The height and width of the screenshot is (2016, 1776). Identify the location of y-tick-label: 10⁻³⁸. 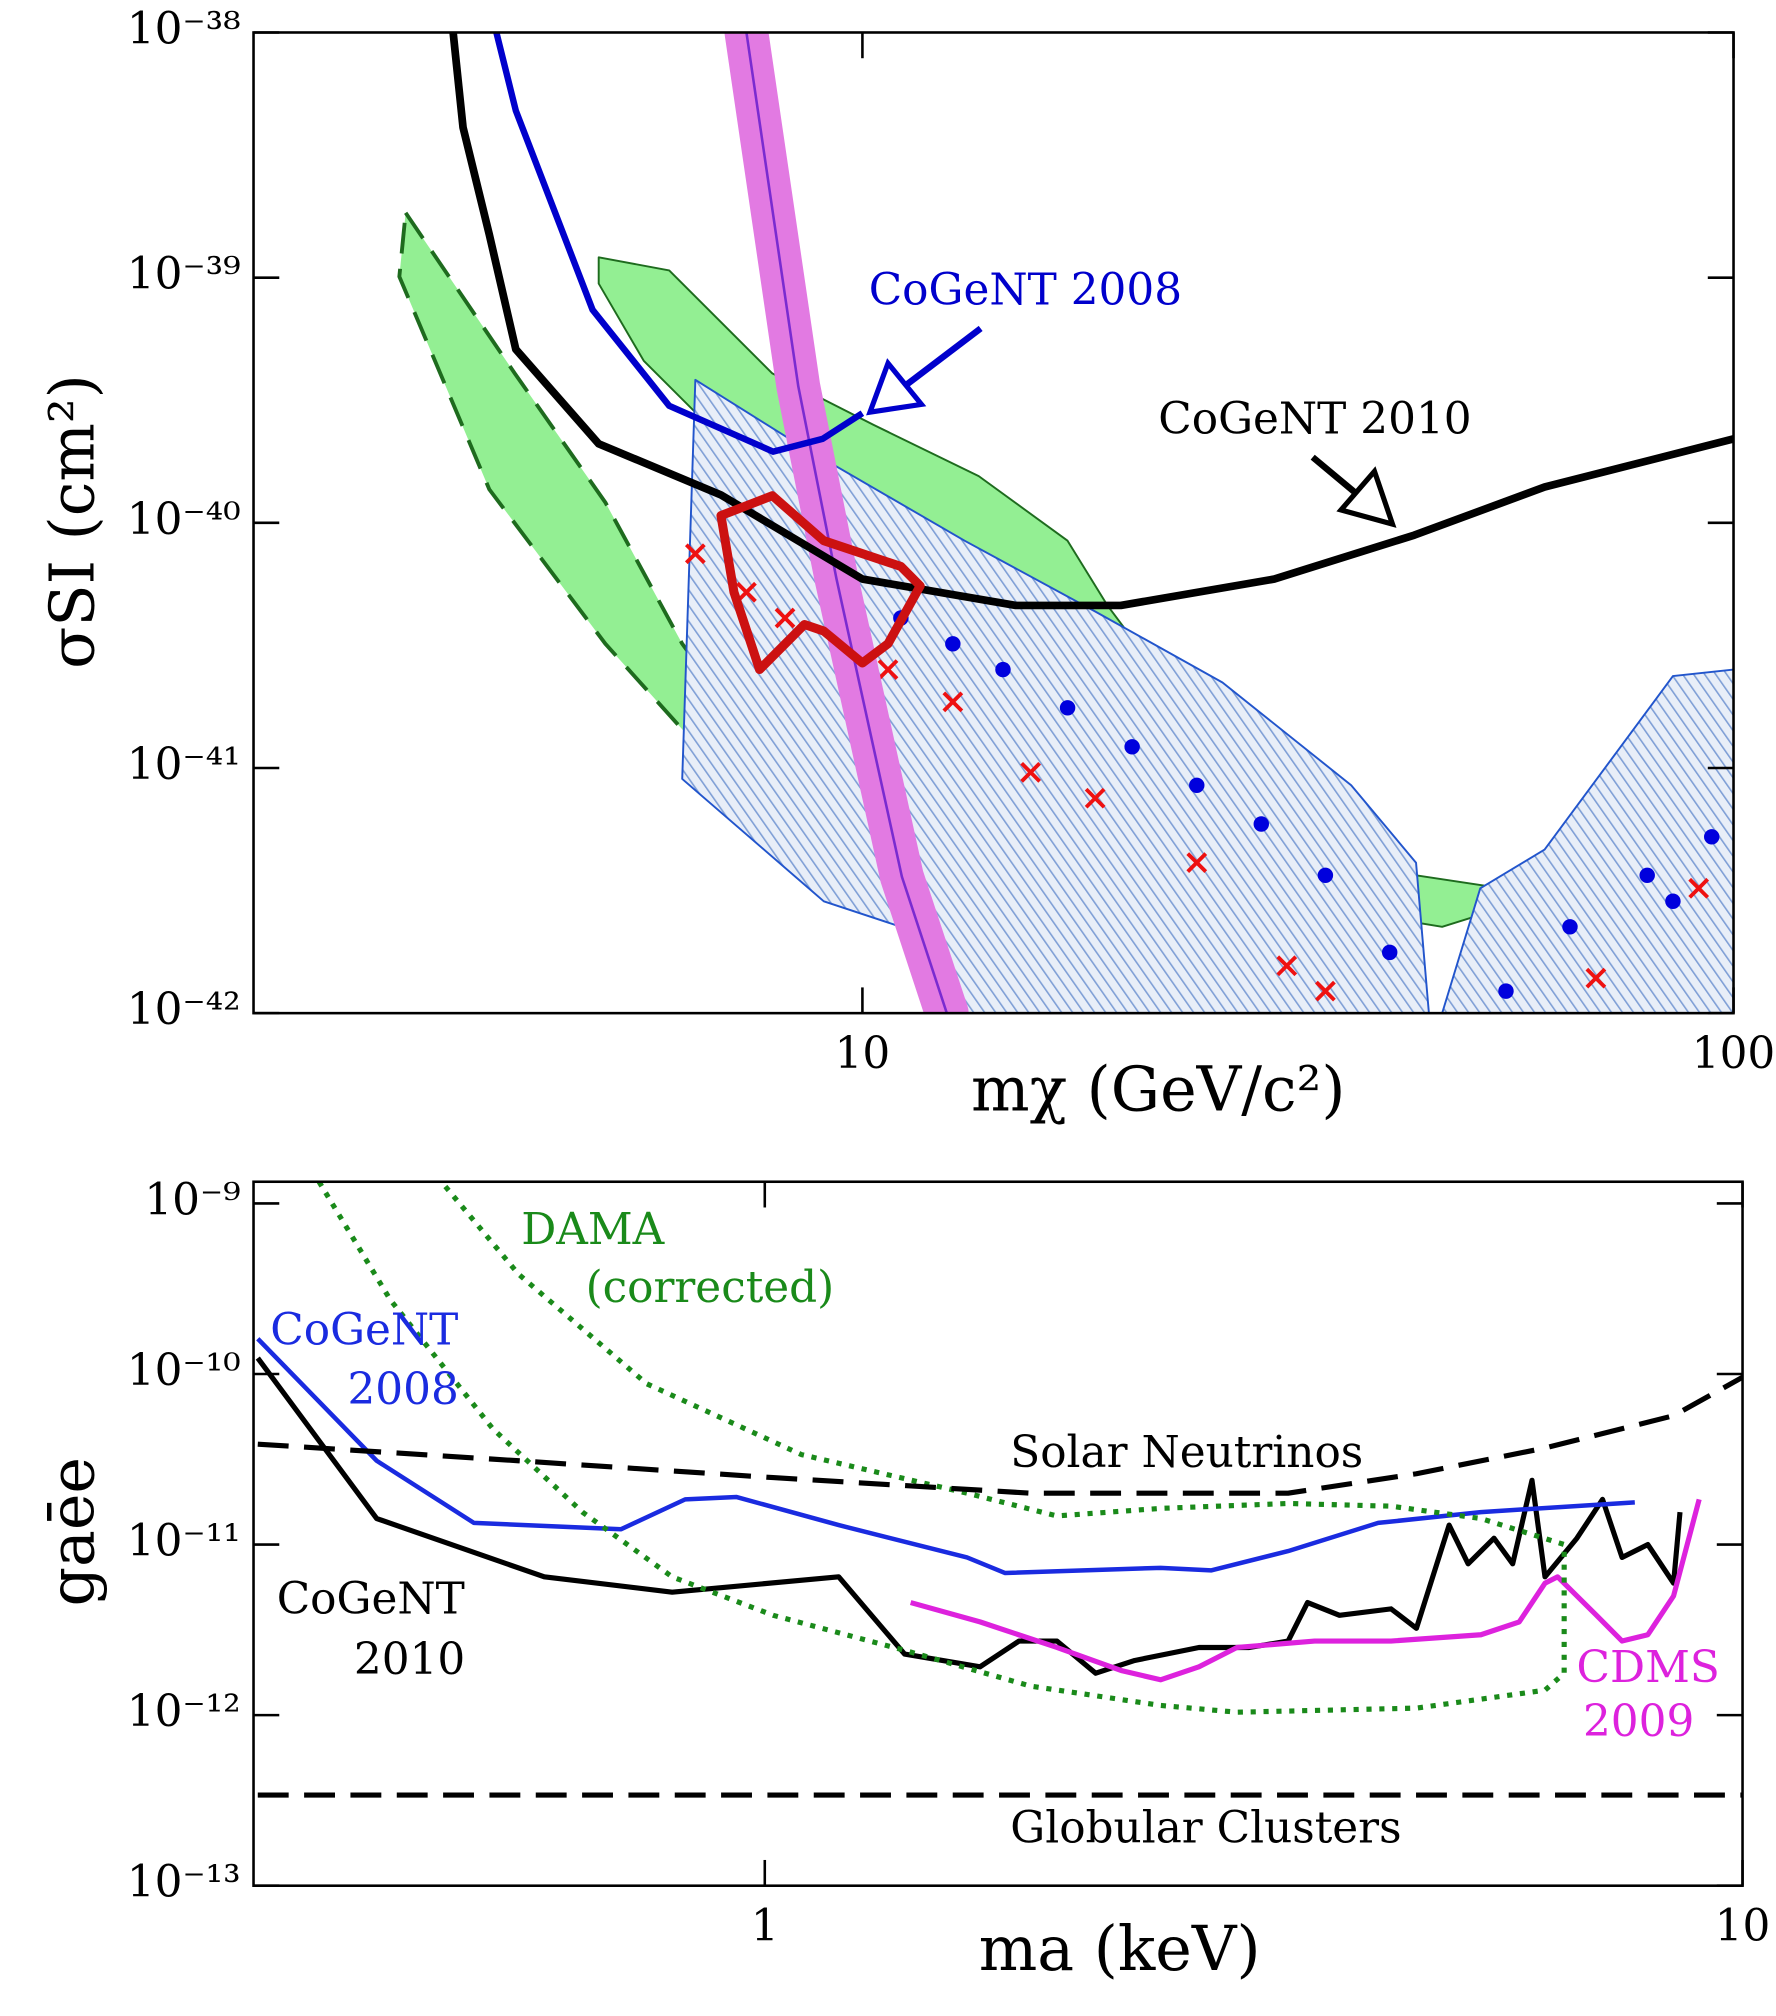
(184, 28).